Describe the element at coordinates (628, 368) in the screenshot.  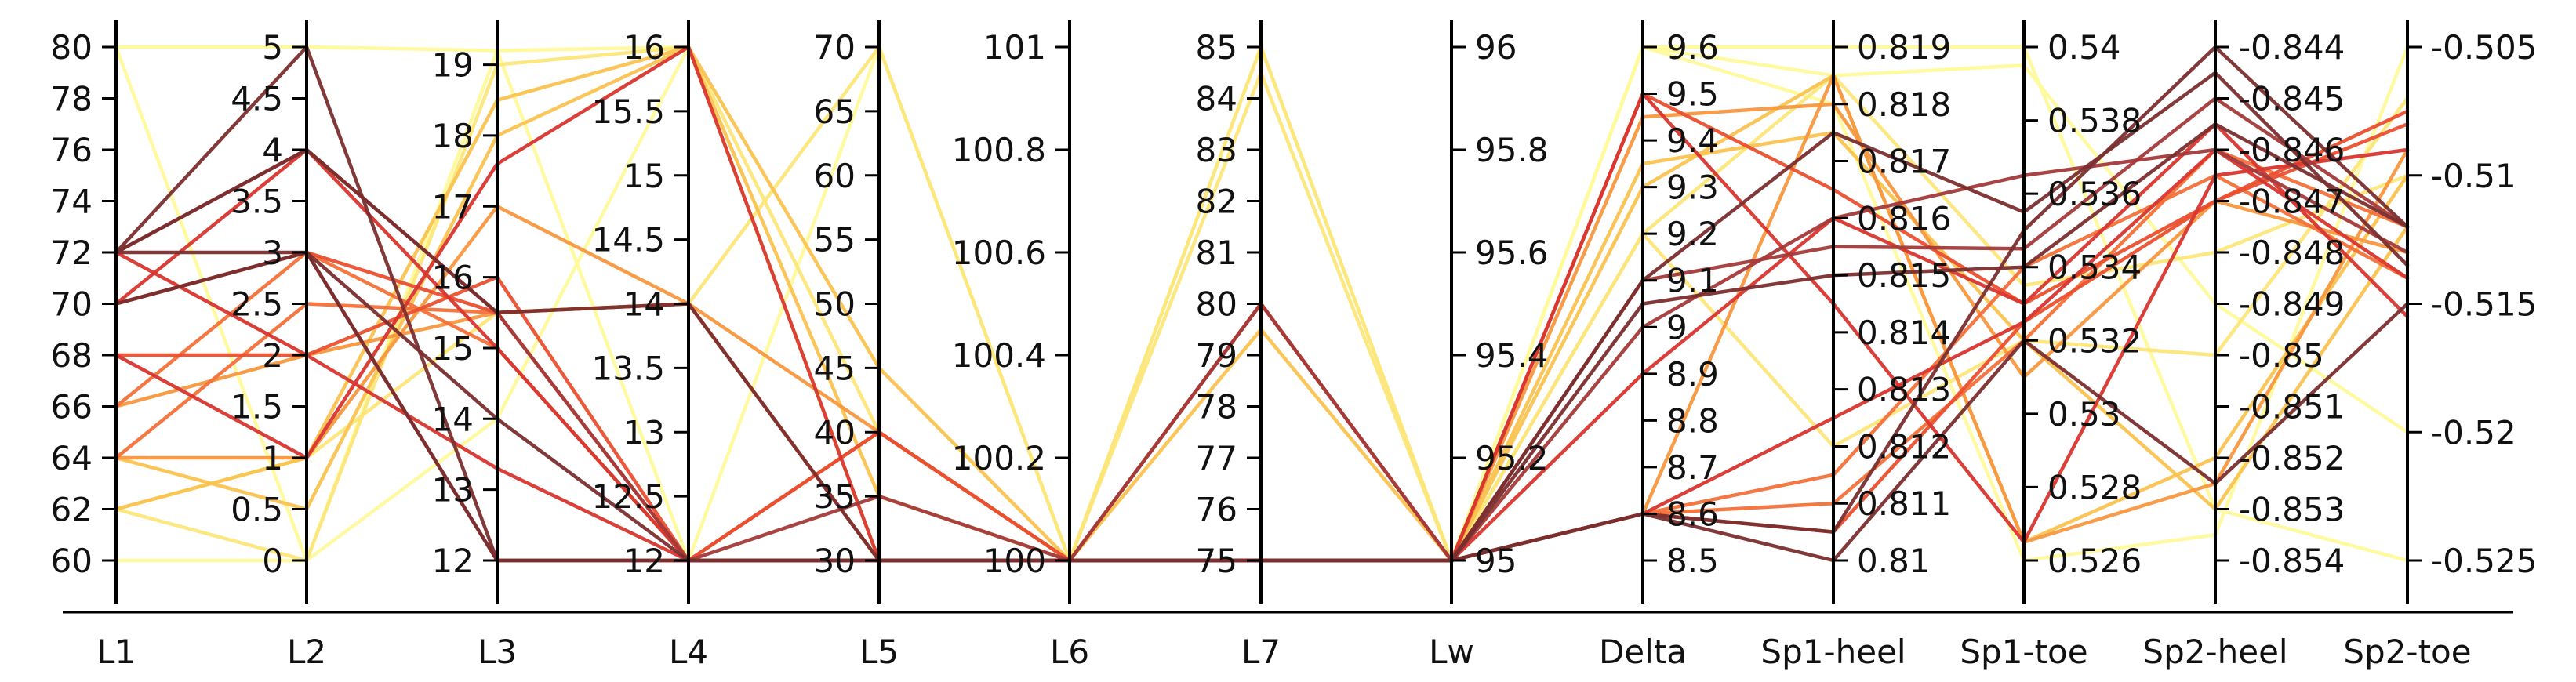
I see `tick-label: 13.5` at that location.